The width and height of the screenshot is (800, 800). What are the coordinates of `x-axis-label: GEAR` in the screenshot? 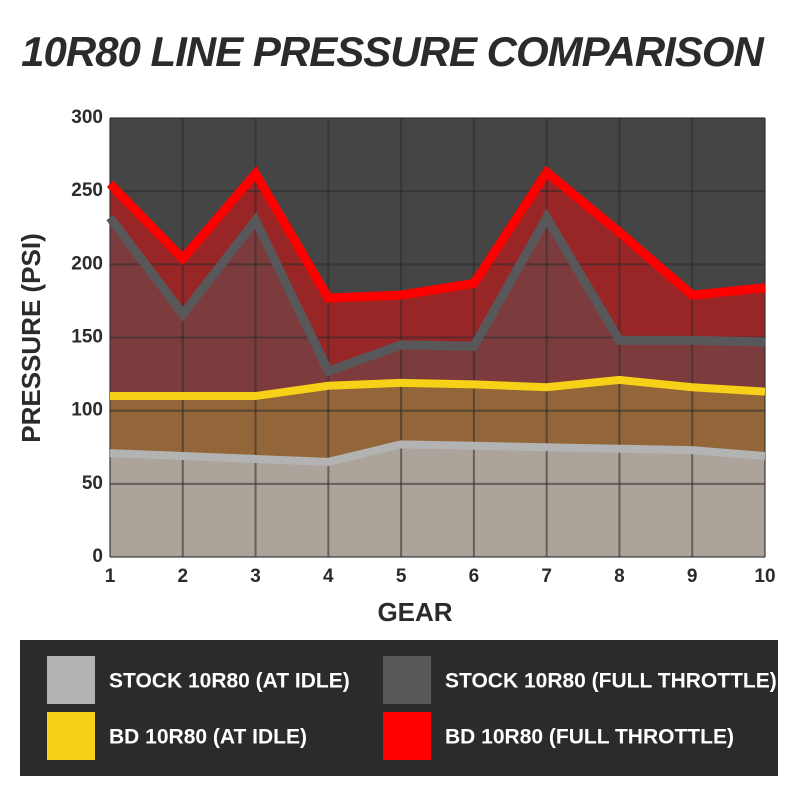 It's located at (414, 612).